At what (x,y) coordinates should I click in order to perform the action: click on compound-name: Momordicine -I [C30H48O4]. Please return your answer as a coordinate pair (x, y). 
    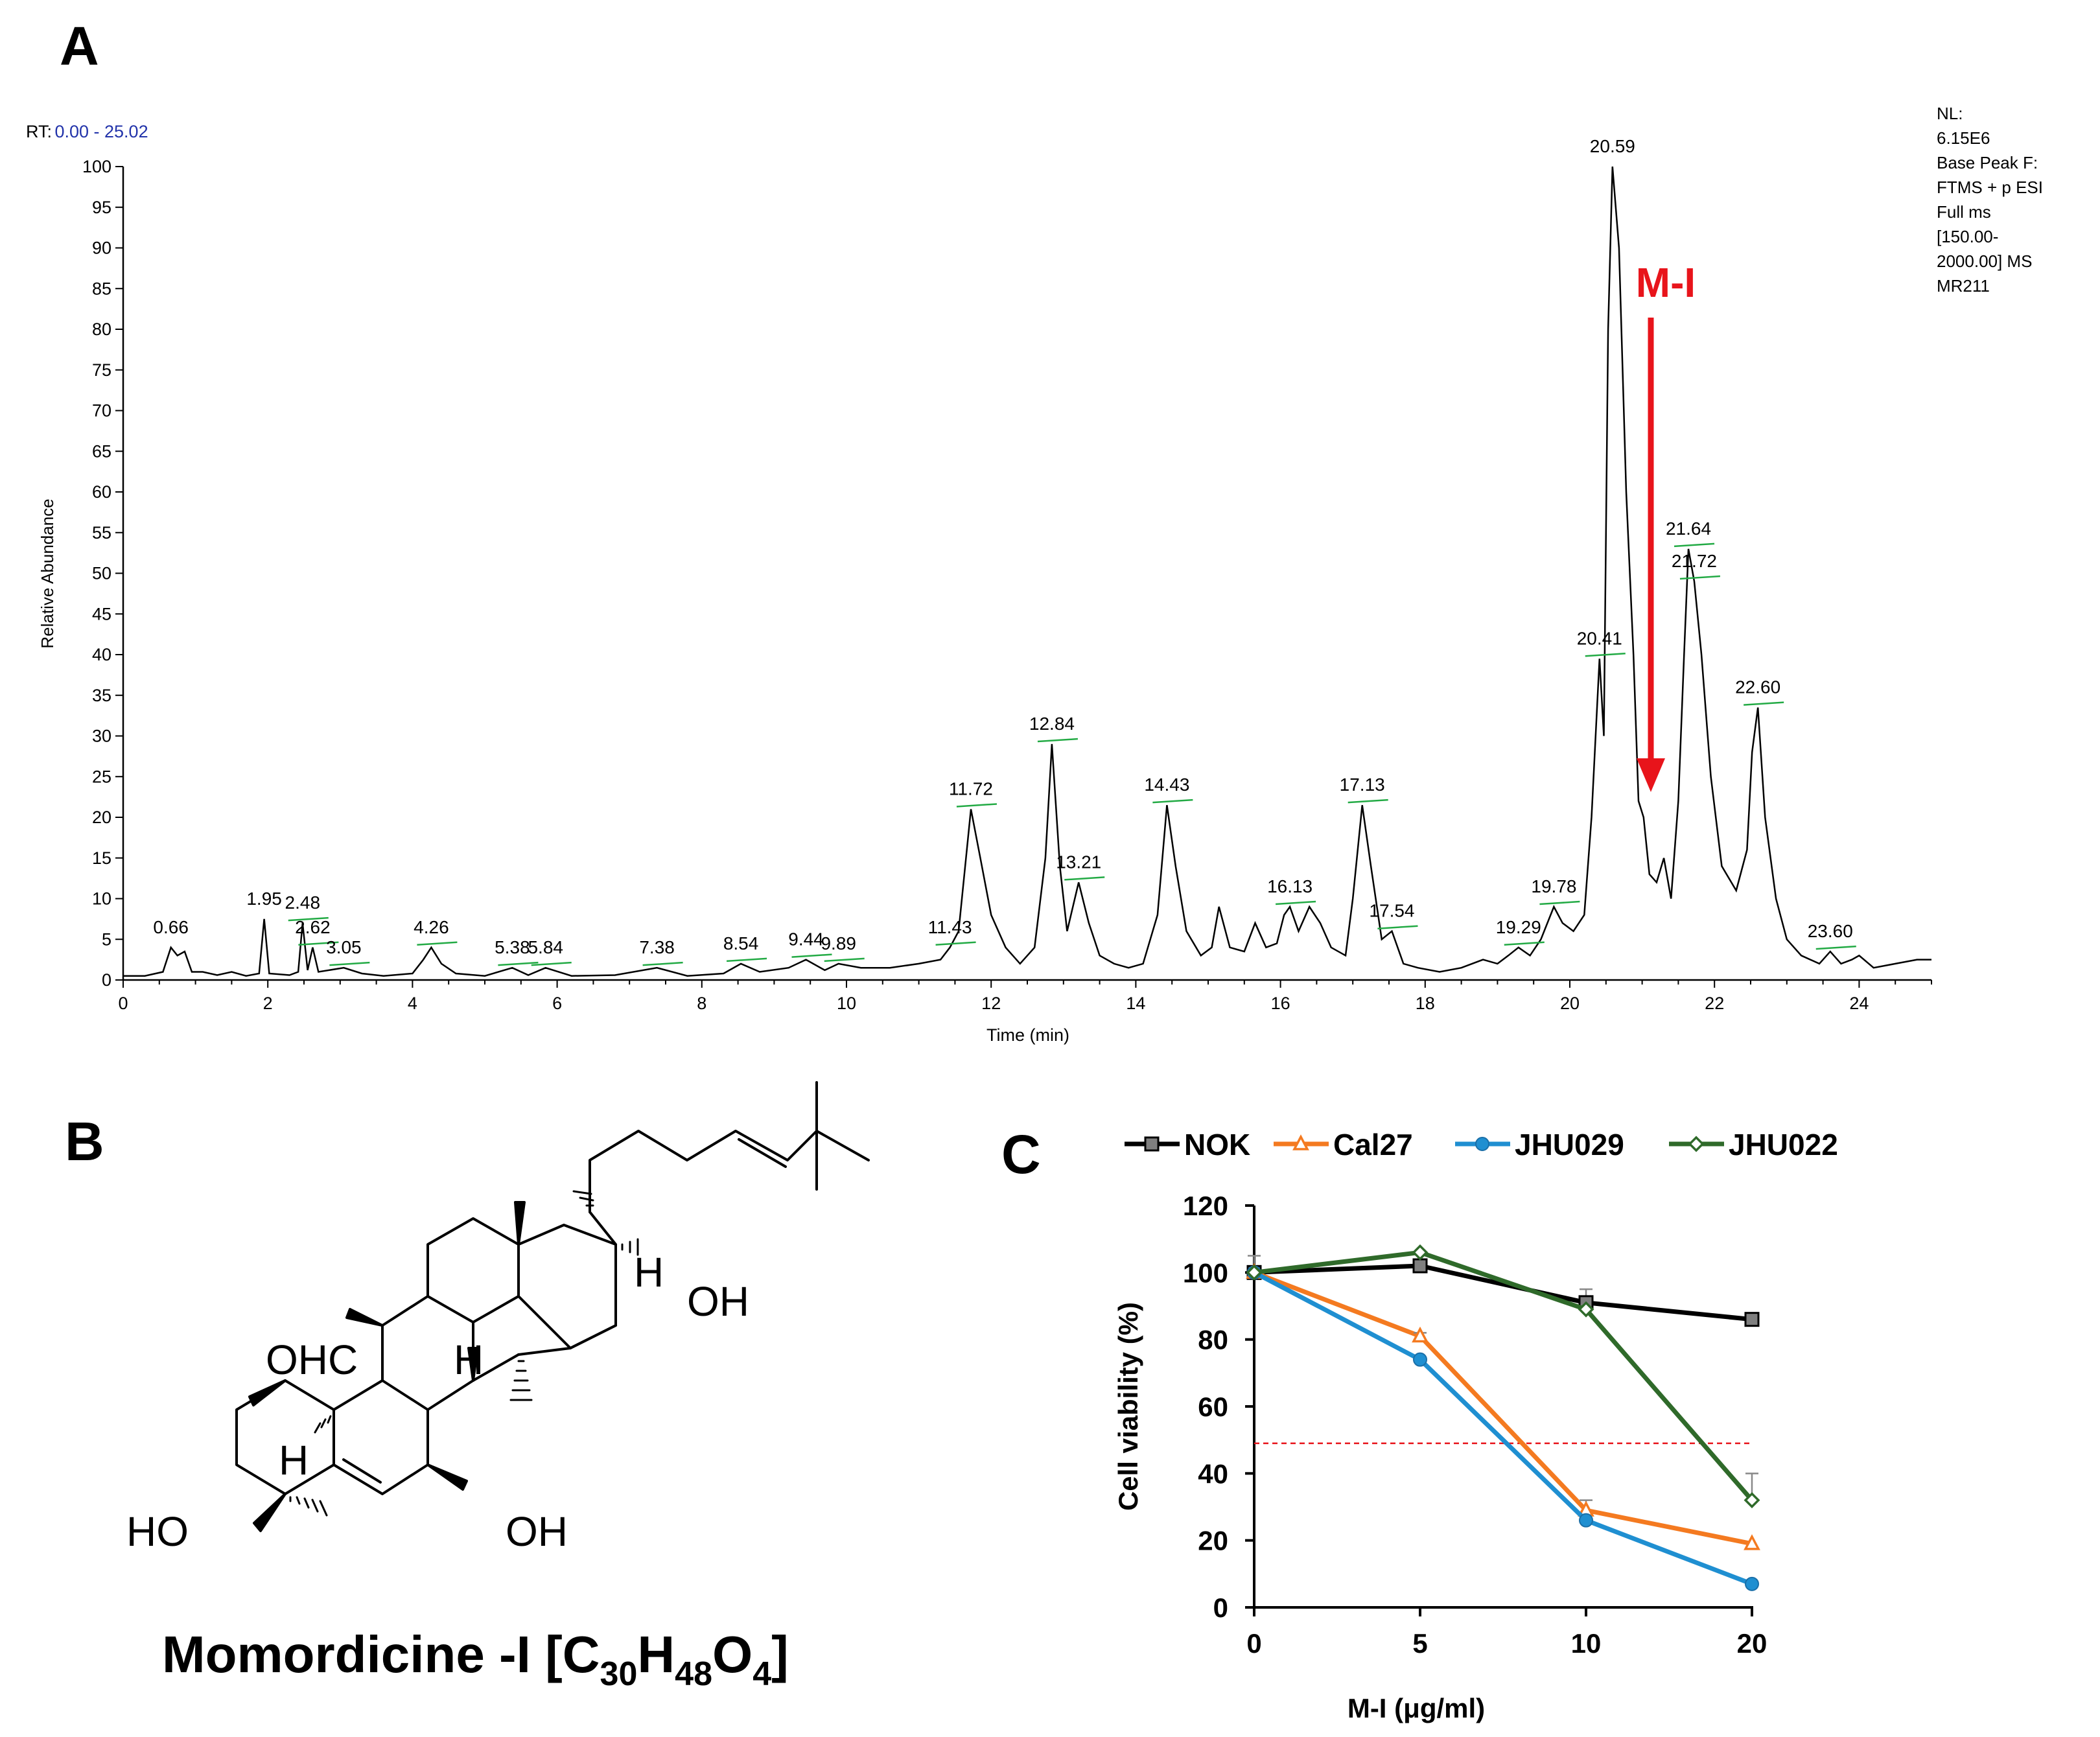
    Looking at the image, I should click on (476, 1659).